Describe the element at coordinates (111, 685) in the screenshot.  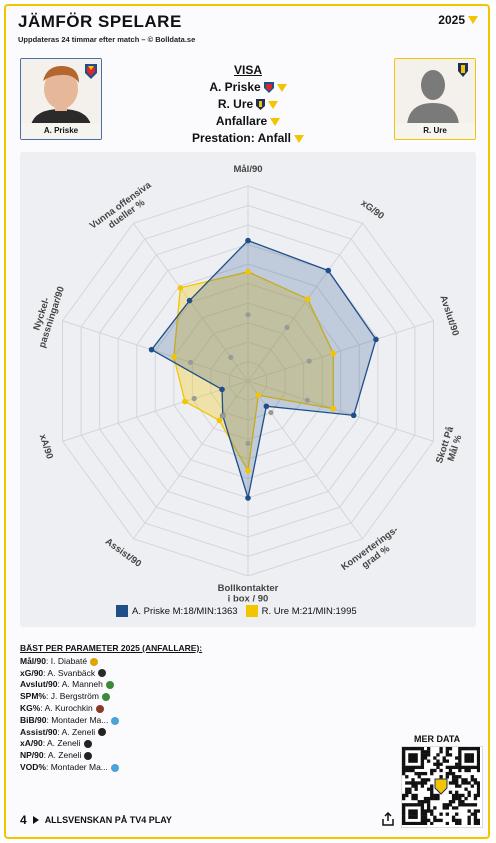
I see `best-row: Avslut/90: A. Manneh` at that location.